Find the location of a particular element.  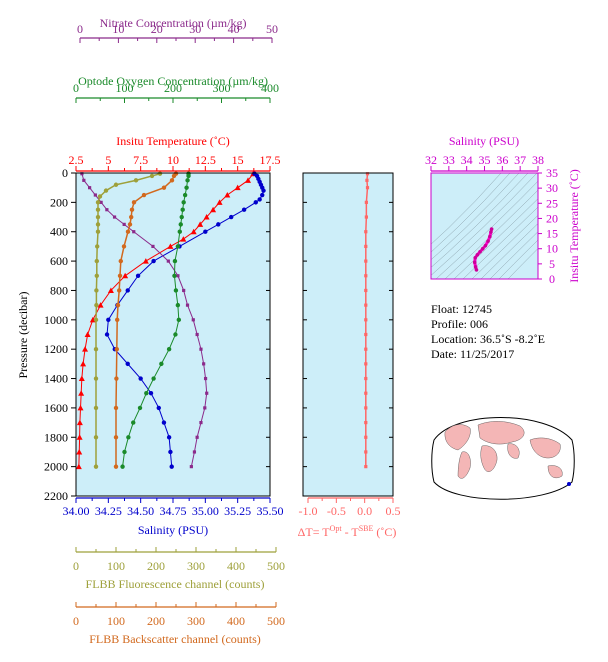

series-flbb-fluorescence-channel is located at coordinates (128, 320).